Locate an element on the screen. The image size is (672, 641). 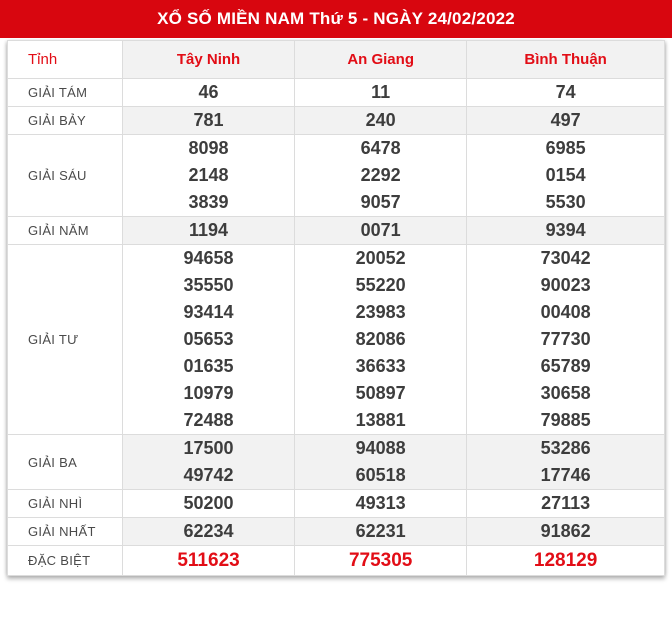
prize-number: 79885 is located at coordinates (565, 420).